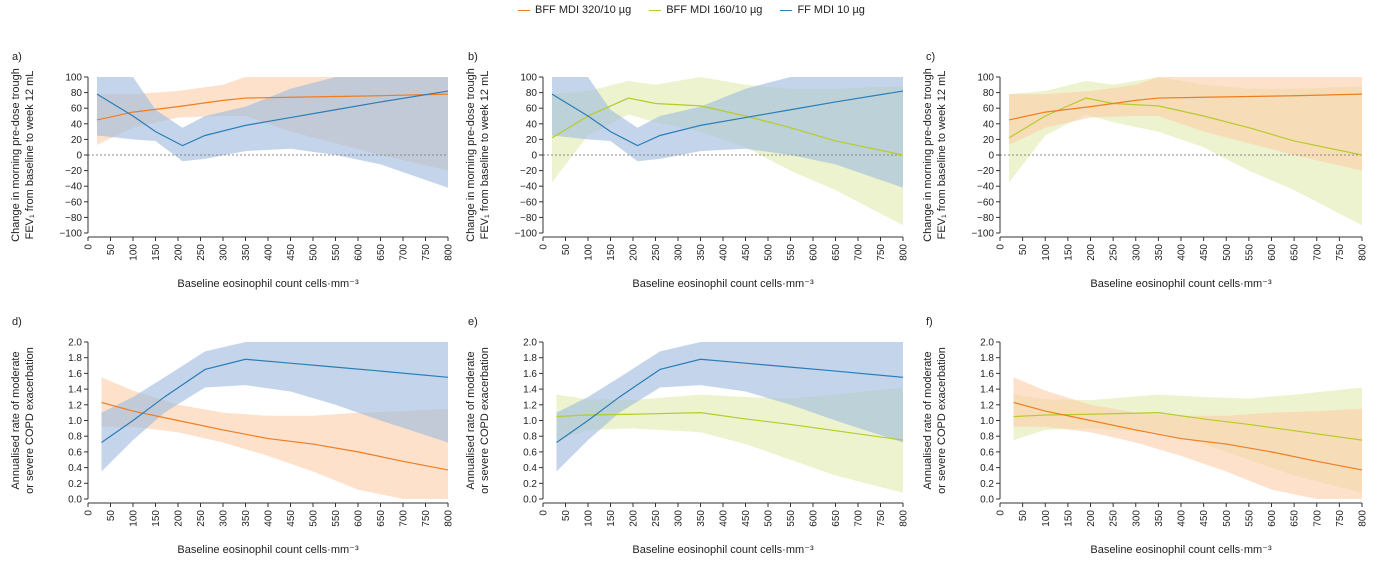 This screenshot has width=1379, height=562. Describe the element at coordinates (989, 124) in the screenshot. I see `y-tick-label: 40` at that location.